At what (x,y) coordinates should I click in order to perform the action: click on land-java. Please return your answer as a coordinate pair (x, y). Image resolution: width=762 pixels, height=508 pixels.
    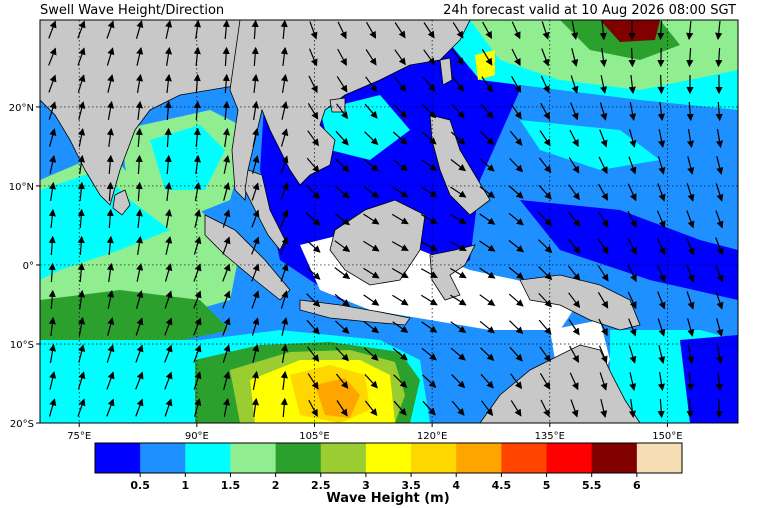
    Looking at the image, I should click on (355, 312).